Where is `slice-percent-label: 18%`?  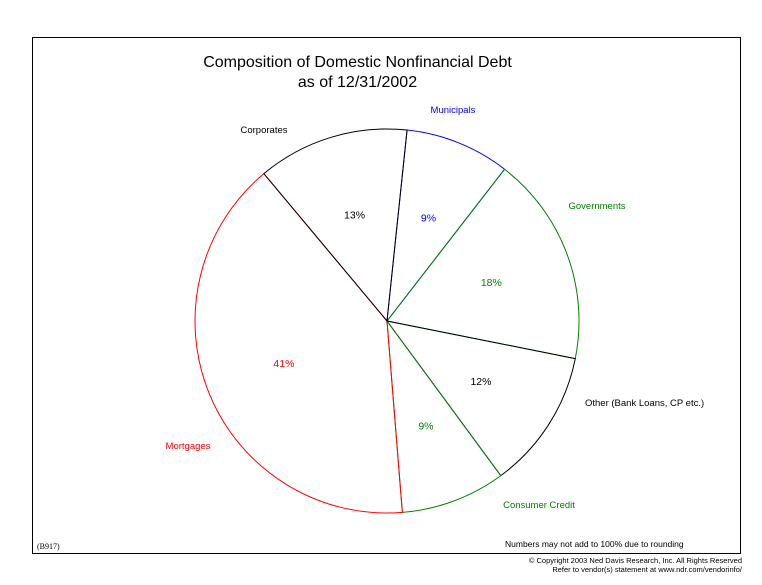 slice-percent-label: 18% is located at coordinates (491, 283).